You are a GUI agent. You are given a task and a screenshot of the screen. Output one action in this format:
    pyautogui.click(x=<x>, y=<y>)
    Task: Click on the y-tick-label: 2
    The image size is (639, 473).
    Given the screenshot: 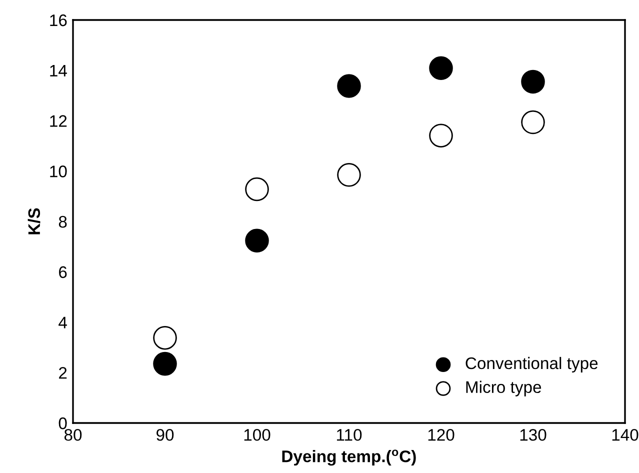 What is the action you would take?
    pyautogui.click(x=63, y=373)
    